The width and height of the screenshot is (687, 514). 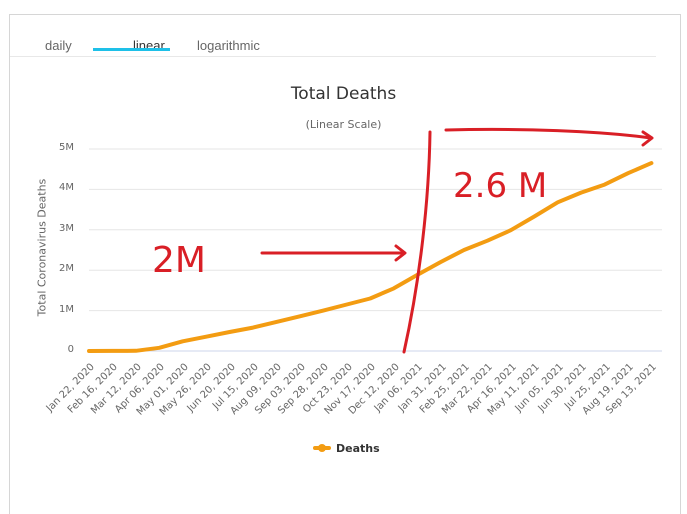 What do you see at coordinates (58, 45) in the screenshot?
I see `tab-daily: daily` at bounding box center [58, 45].